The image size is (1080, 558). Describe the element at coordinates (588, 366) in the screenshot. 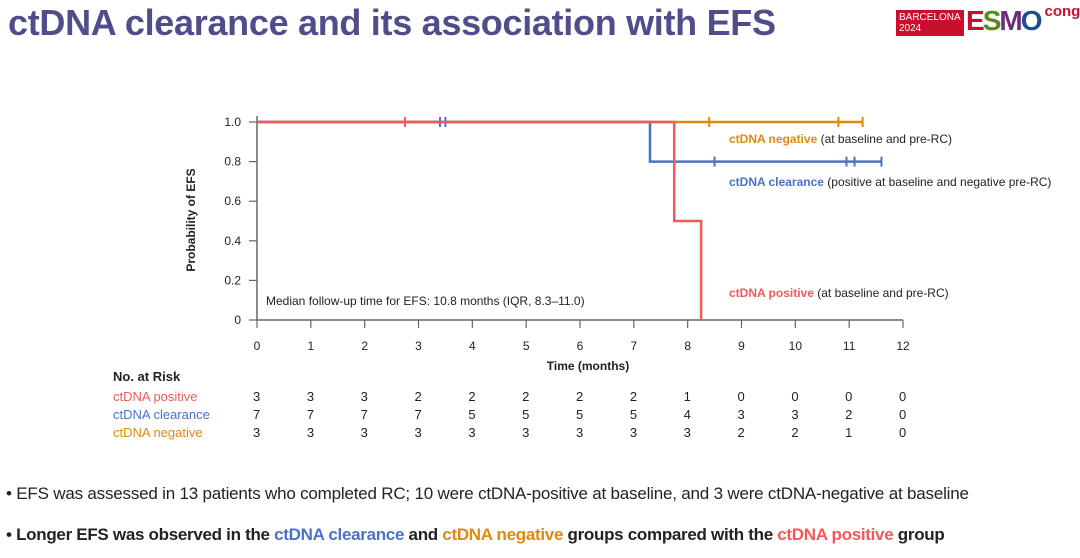

I see `x-axis-label: Time (months)` at that location.